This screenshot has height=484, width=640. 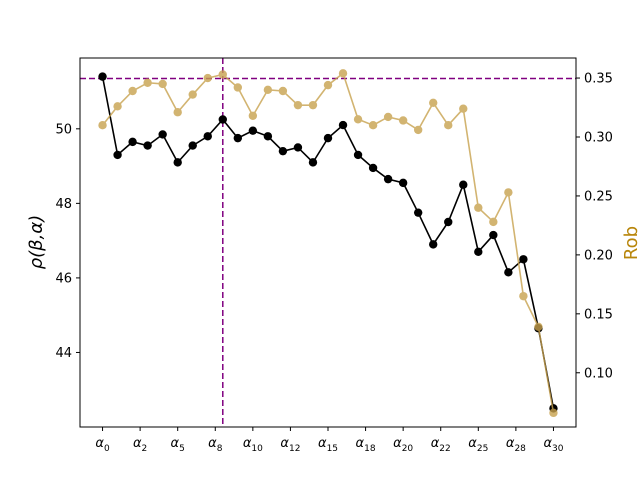 What do you see at coordinates (558, 449) in the screenshot?
I see `x-tick-sub: 30` at bounding box center [558, 449].